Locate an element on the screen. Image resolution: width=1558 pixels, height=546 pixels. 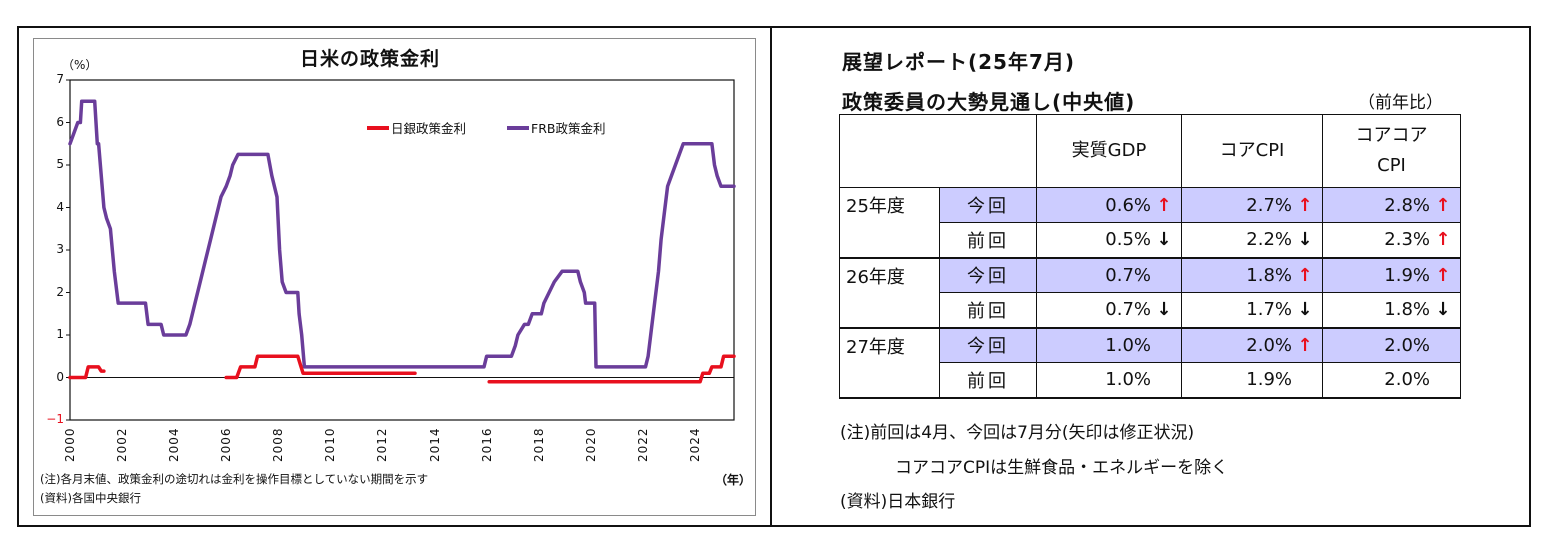
y-tick-label: 6 is located at coordinates (60, 121).